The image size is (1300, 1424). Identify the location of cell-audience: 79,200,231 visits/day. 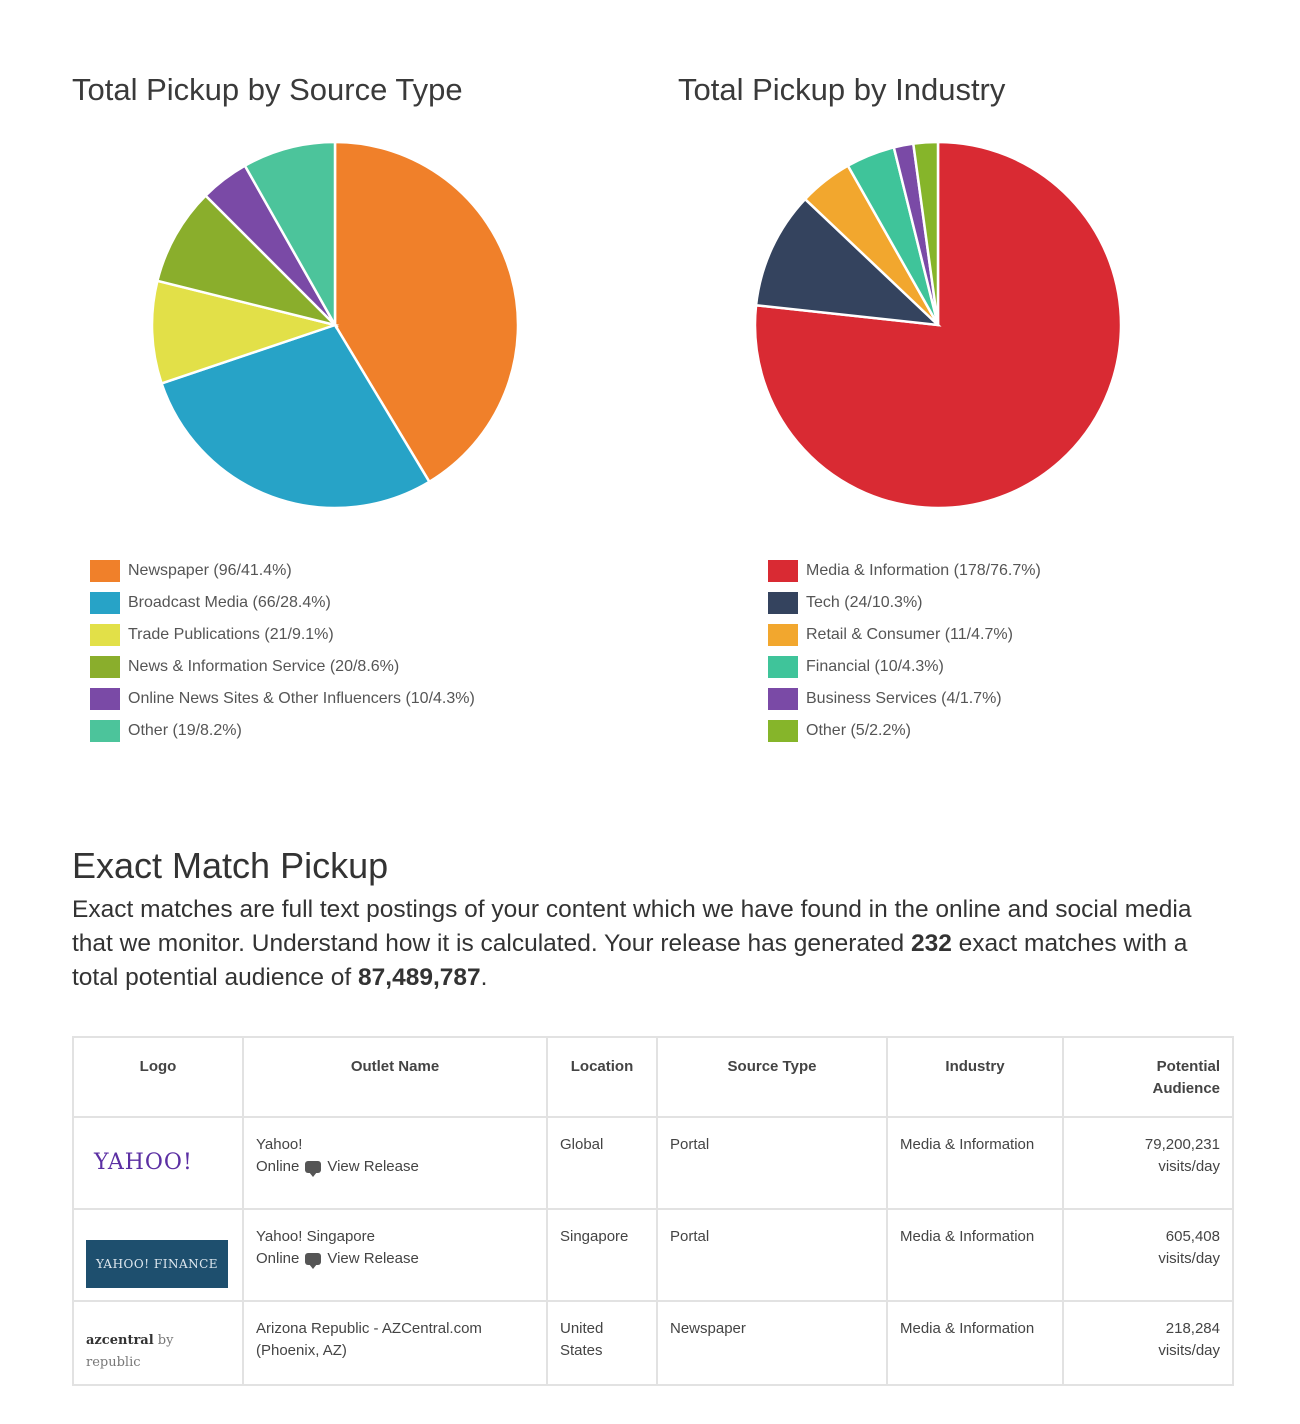
(1148, 1163).